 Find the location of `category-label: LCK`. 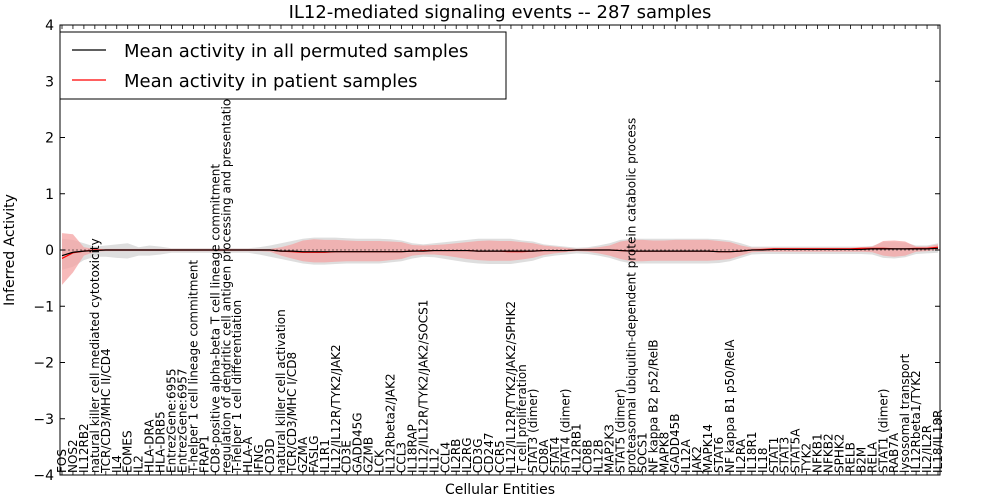

category-label: LCK is located at coordinates (380, 461).